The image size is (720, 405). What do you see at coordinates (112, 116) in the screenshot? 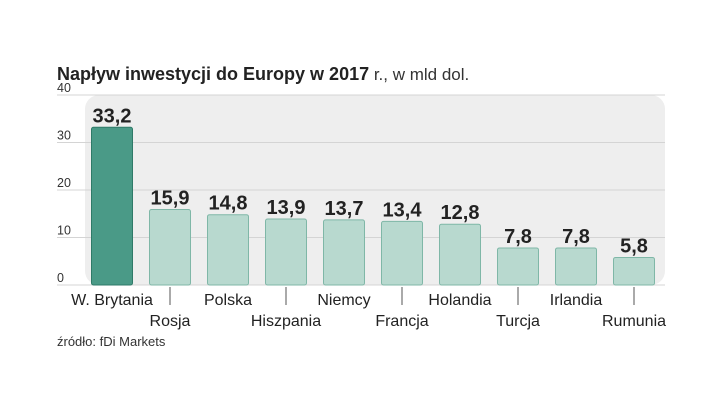
I see `value-label: 33,2` at bounding box center [112, 116].